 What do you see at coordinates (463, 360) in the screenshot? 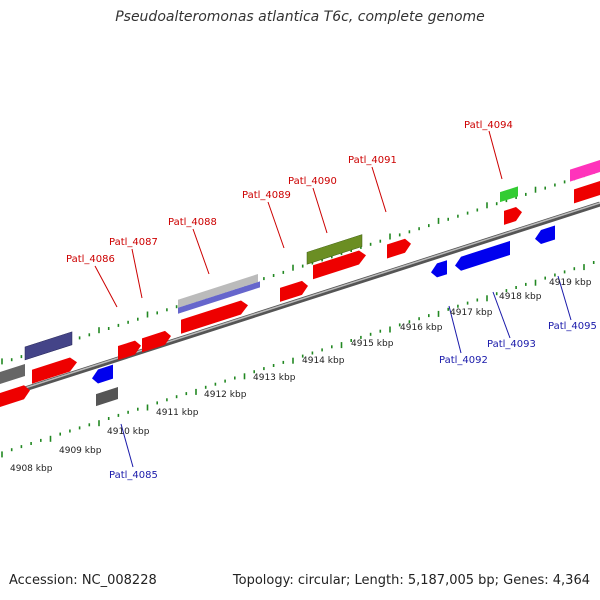
I see `gene-label: Patl_4092` at bounding box center [463, 360].